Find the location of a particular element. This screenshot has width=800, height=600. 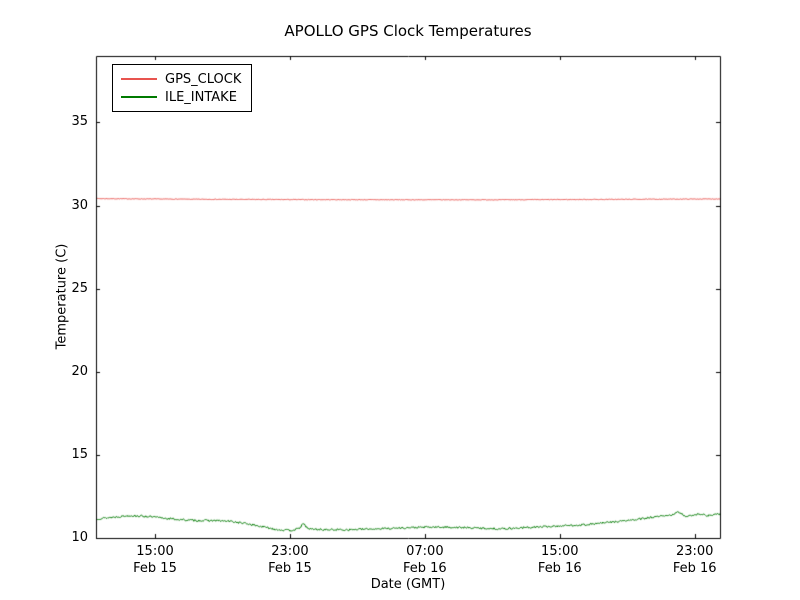

y-tick-label: 30 is located at coordinates (79, 205).